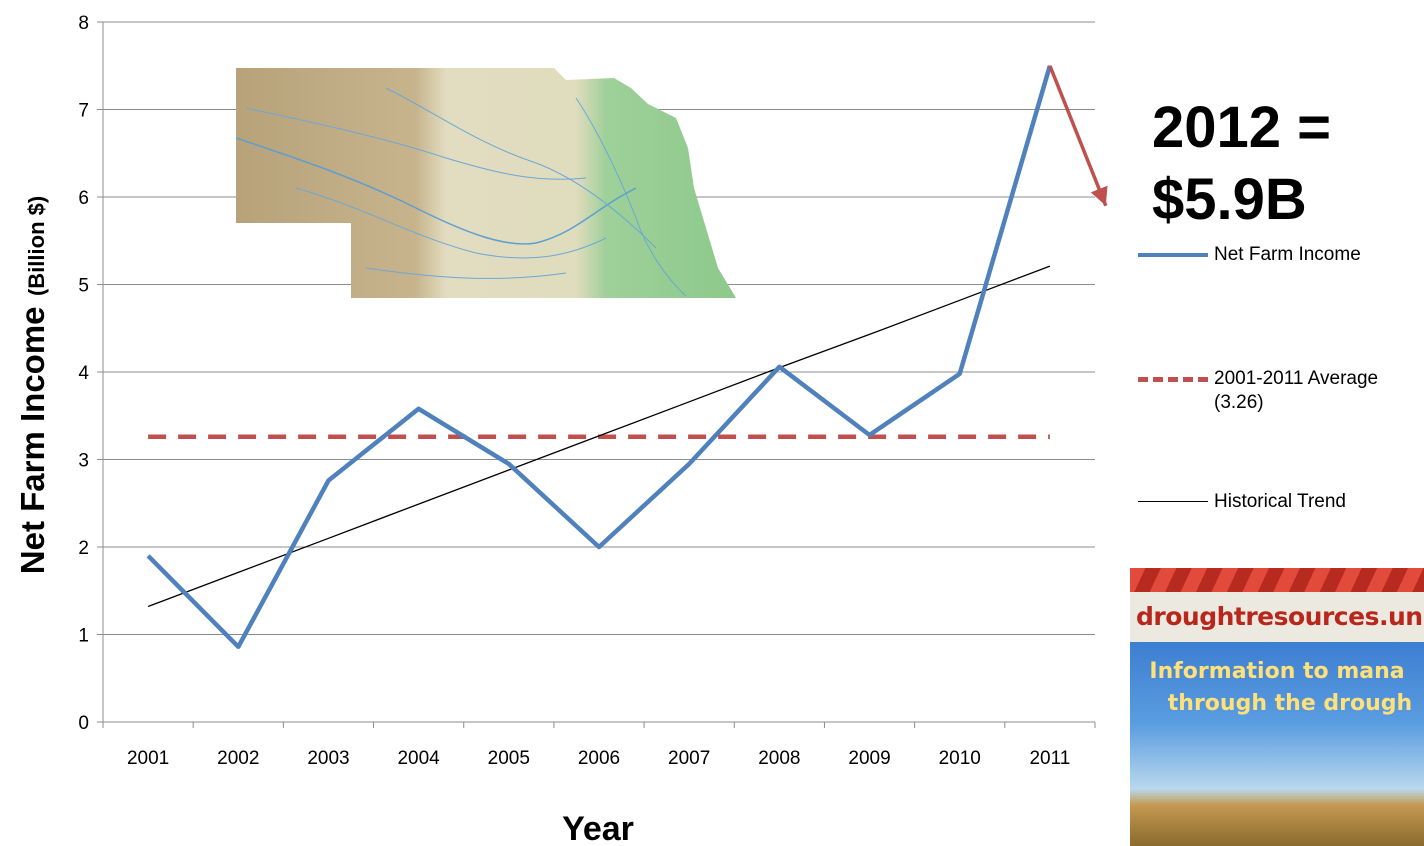 This screenshot has width=1424, height=846. Describe the element at coordinates (238, 758) in the screenshot. I see `x-tick-label: 2002` at that location.